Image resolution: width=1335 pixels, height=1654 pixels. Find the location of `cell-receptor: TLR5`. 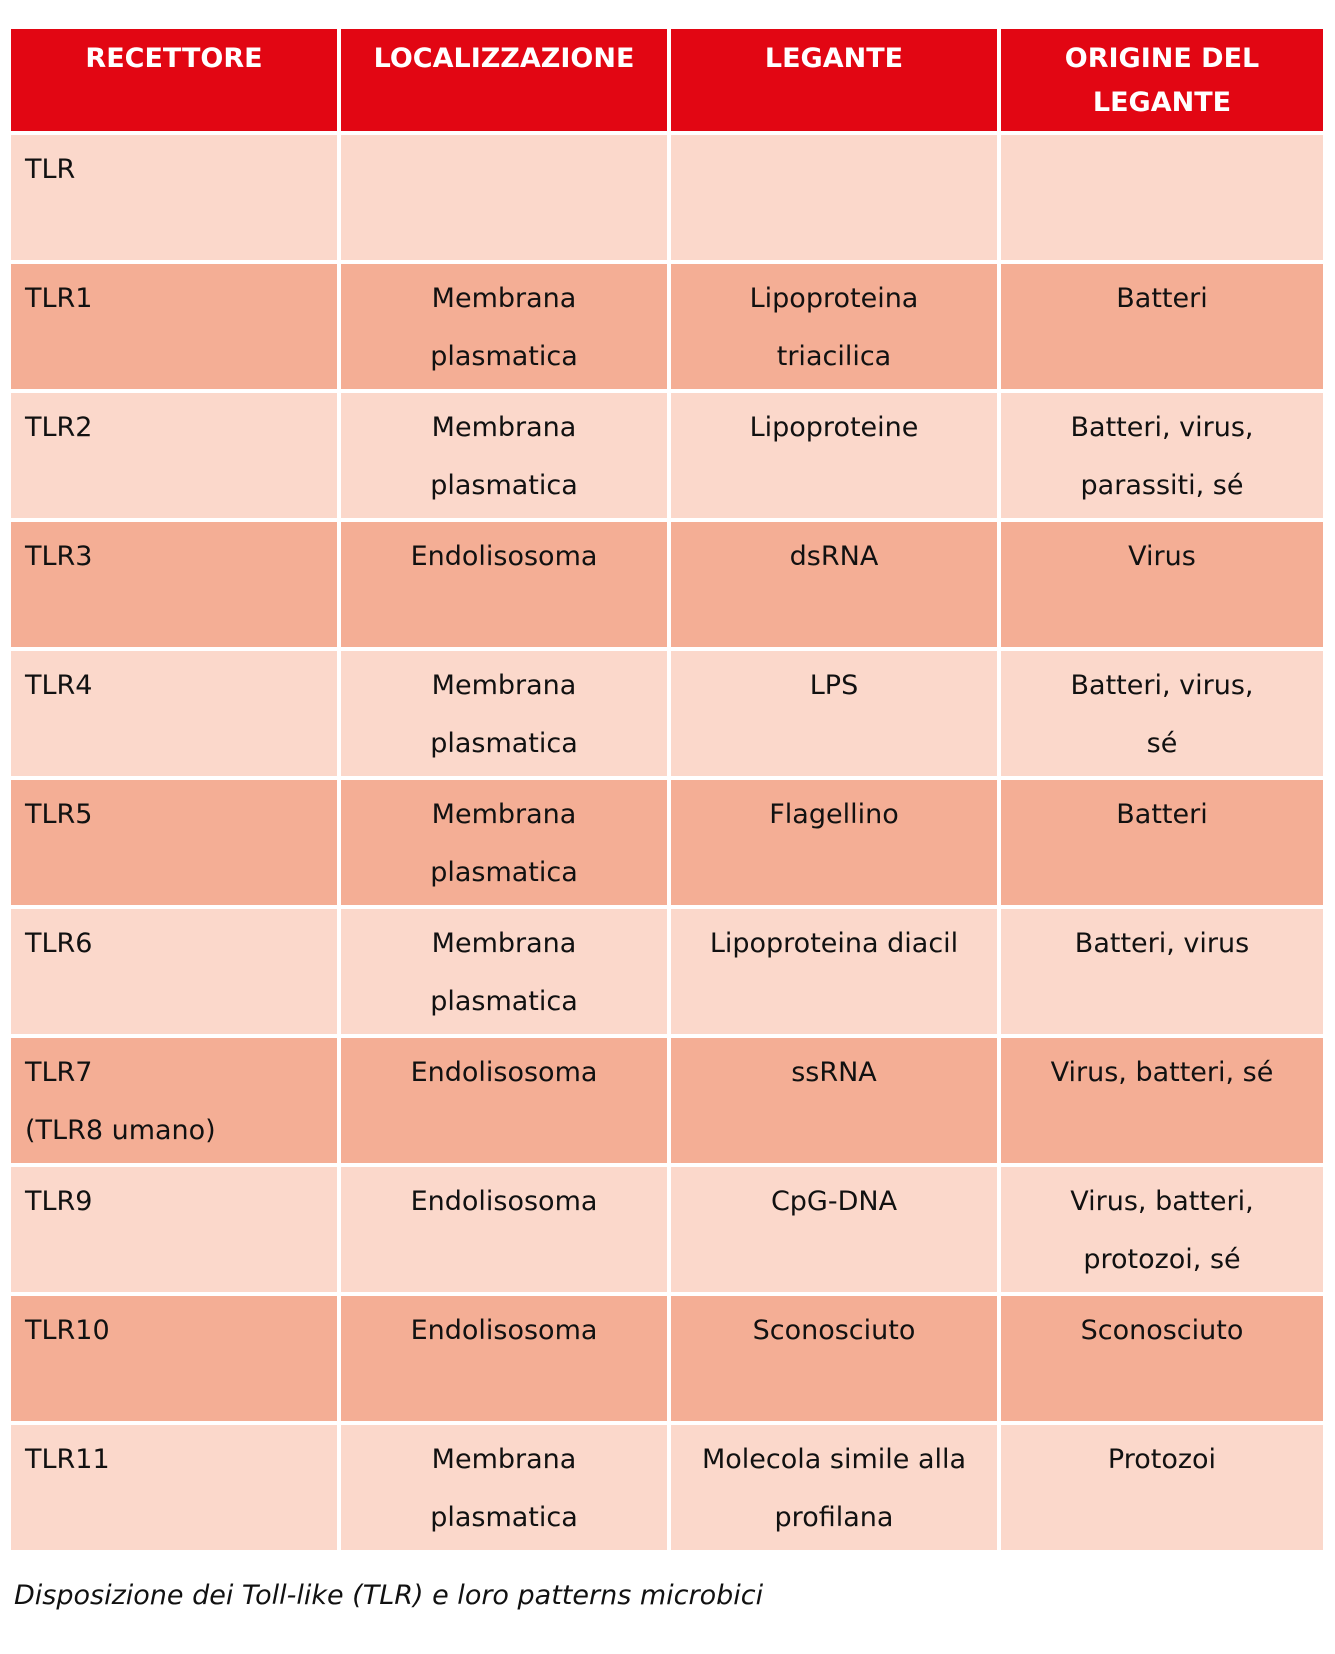

cell-receptor: TLR5 is located at coordinates (174, 842).